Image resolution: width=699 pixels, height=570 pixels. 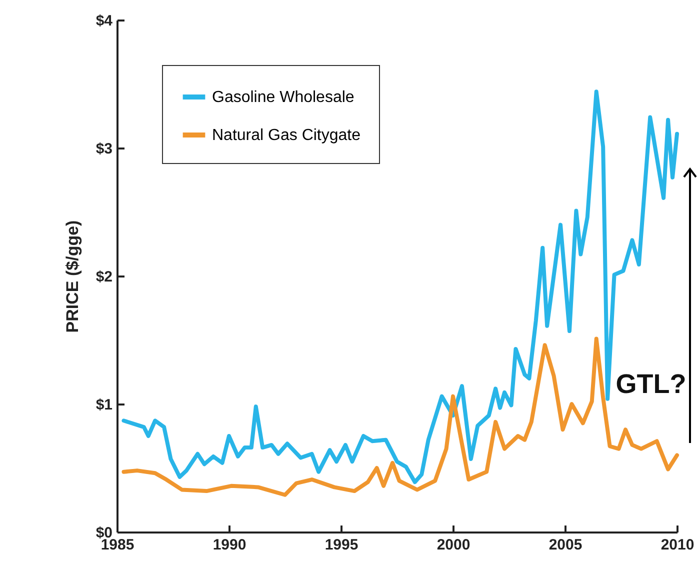 I want to click on x-tick-label: 1995, so click(x=341, y=545).